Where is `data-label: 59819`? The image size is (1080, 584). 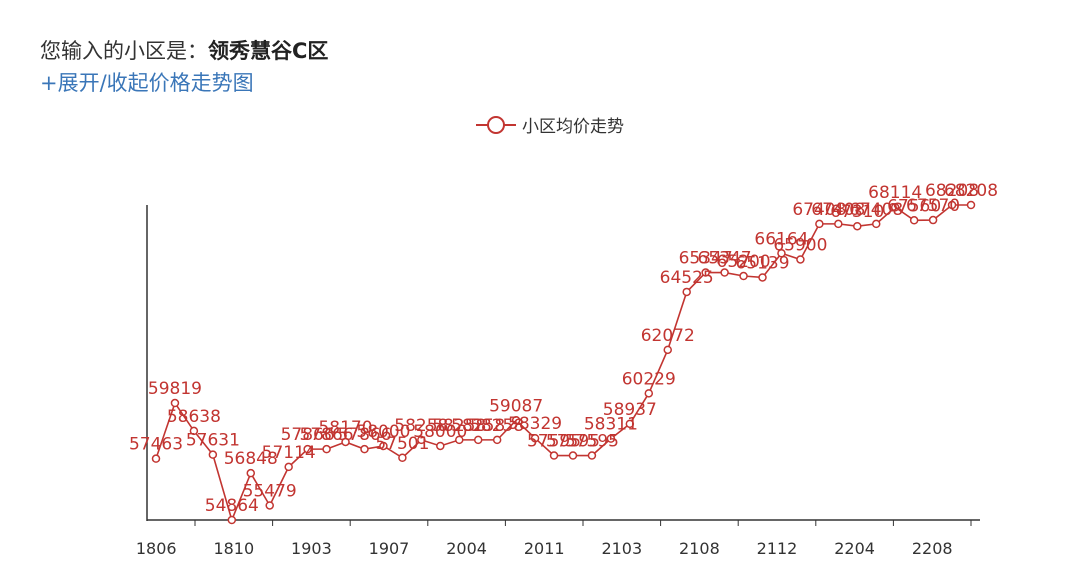 data-label: 59819 is located at coordinates (175, 389).